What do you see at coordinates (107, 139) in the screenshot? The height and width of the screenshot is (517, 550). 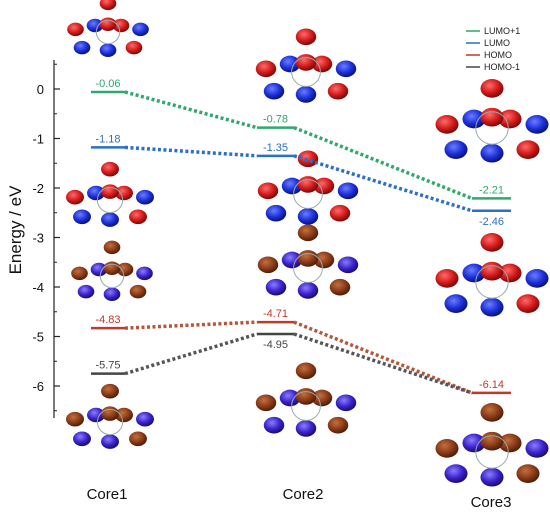 I see `value-label: -1.18` at bounding box center [107, 139].